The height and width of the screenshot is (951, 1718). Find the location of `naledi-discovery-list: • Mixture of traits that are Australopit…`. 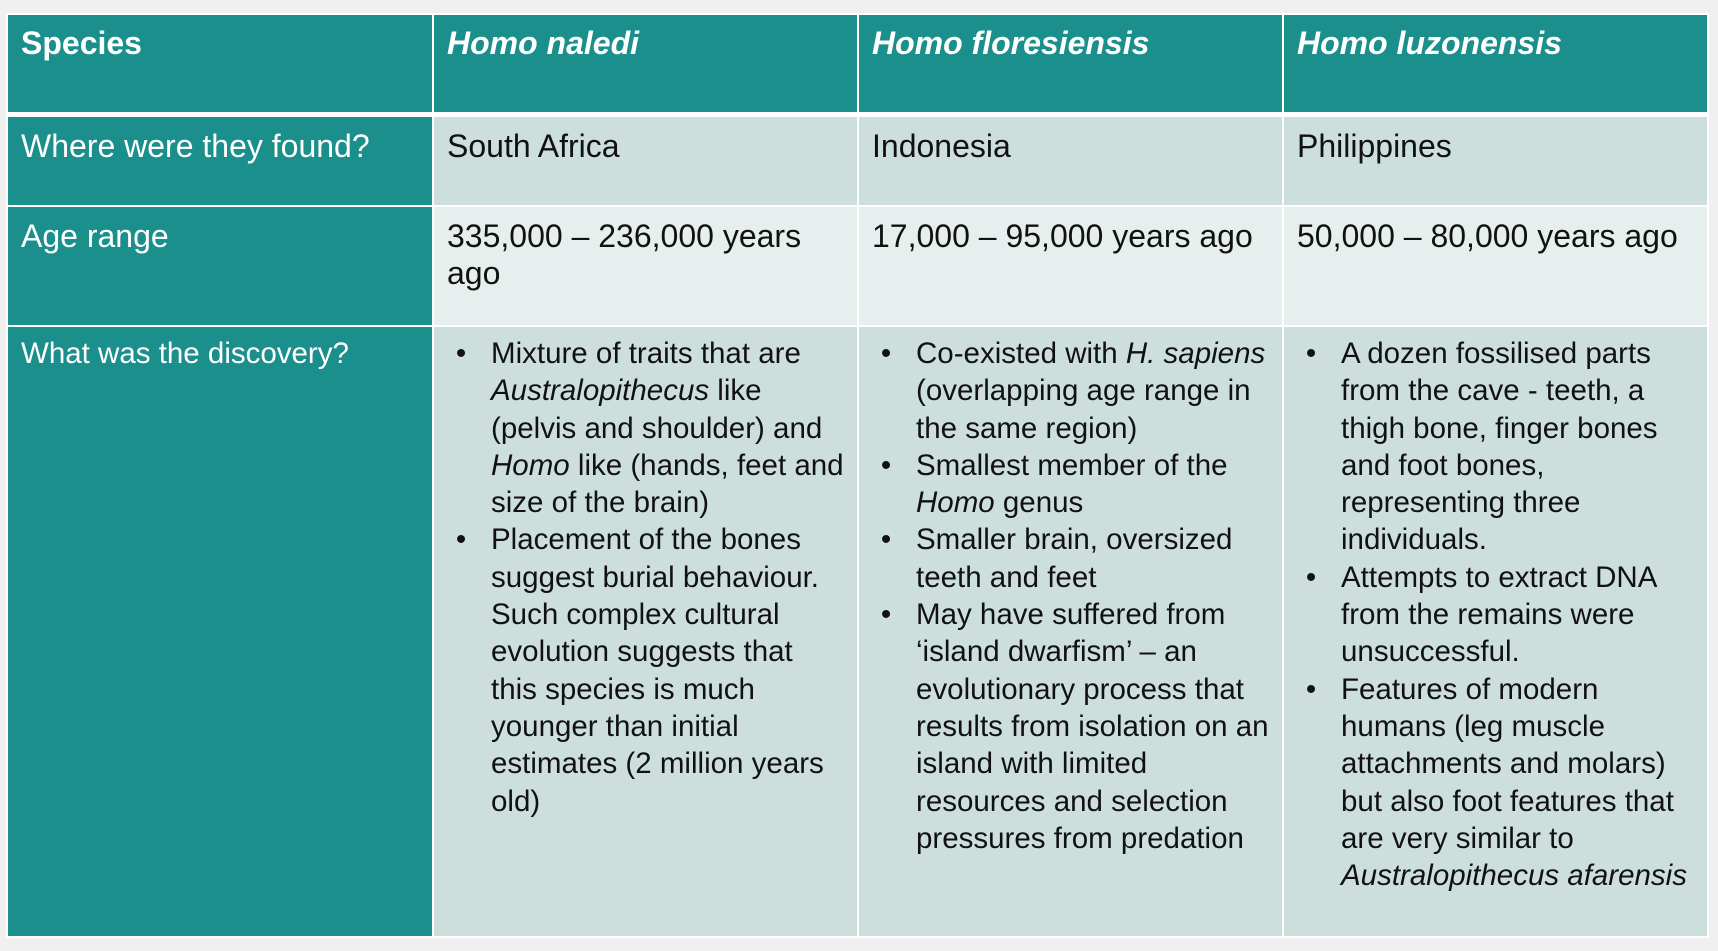

naledi-discovery-list: • Mixture of traits that are Australopit… is located at coordinates (646, 577).